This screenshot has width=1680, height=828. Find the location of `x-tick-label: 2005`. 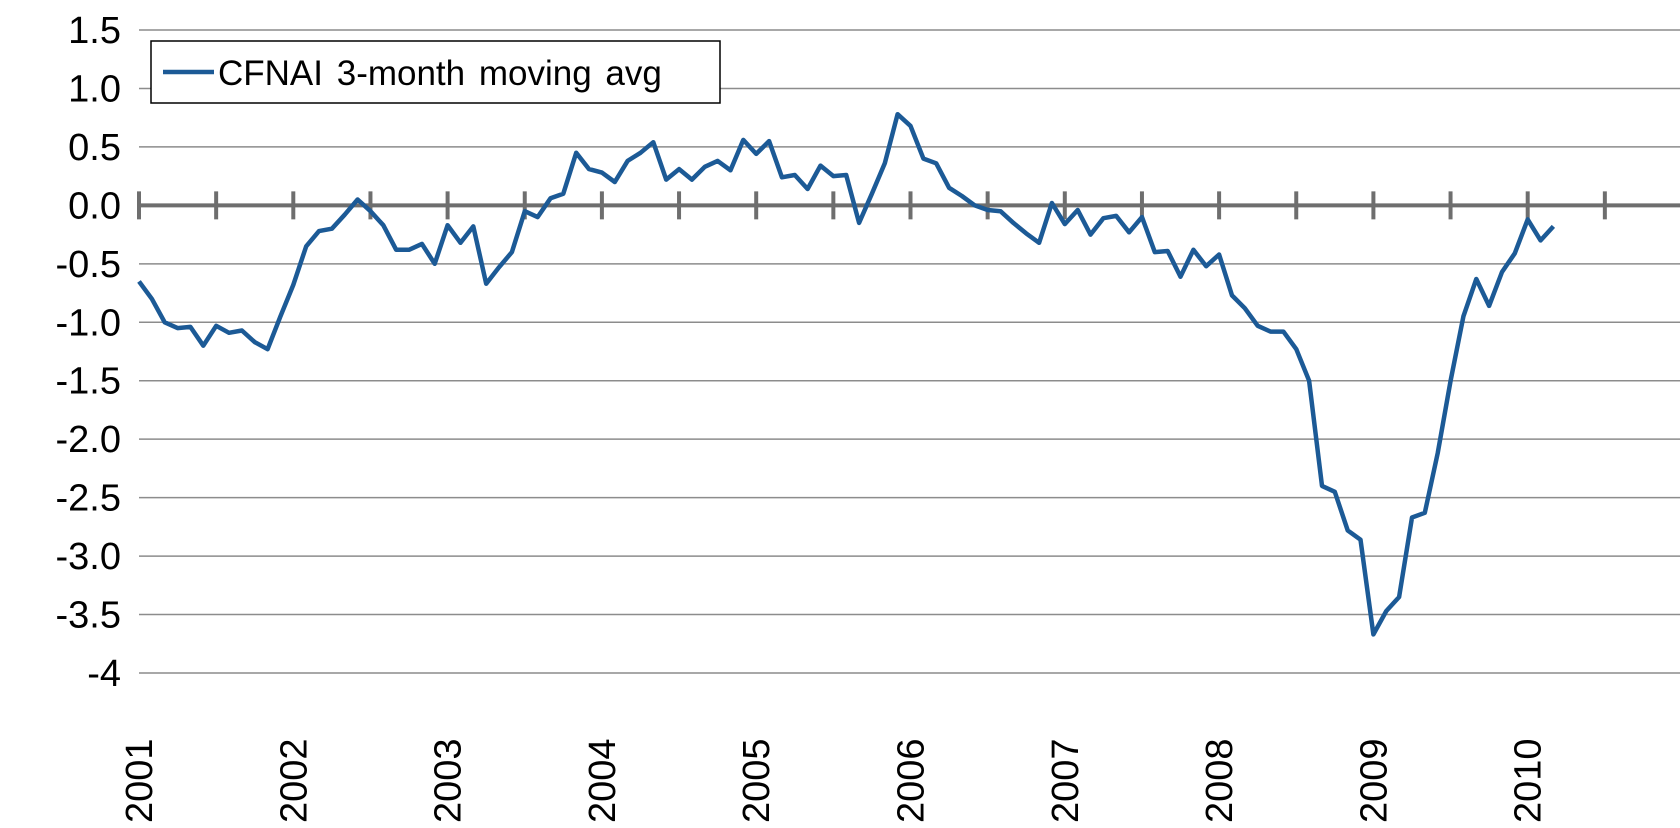

x-tick-label: 2005 is located at coordinates (757, 780).